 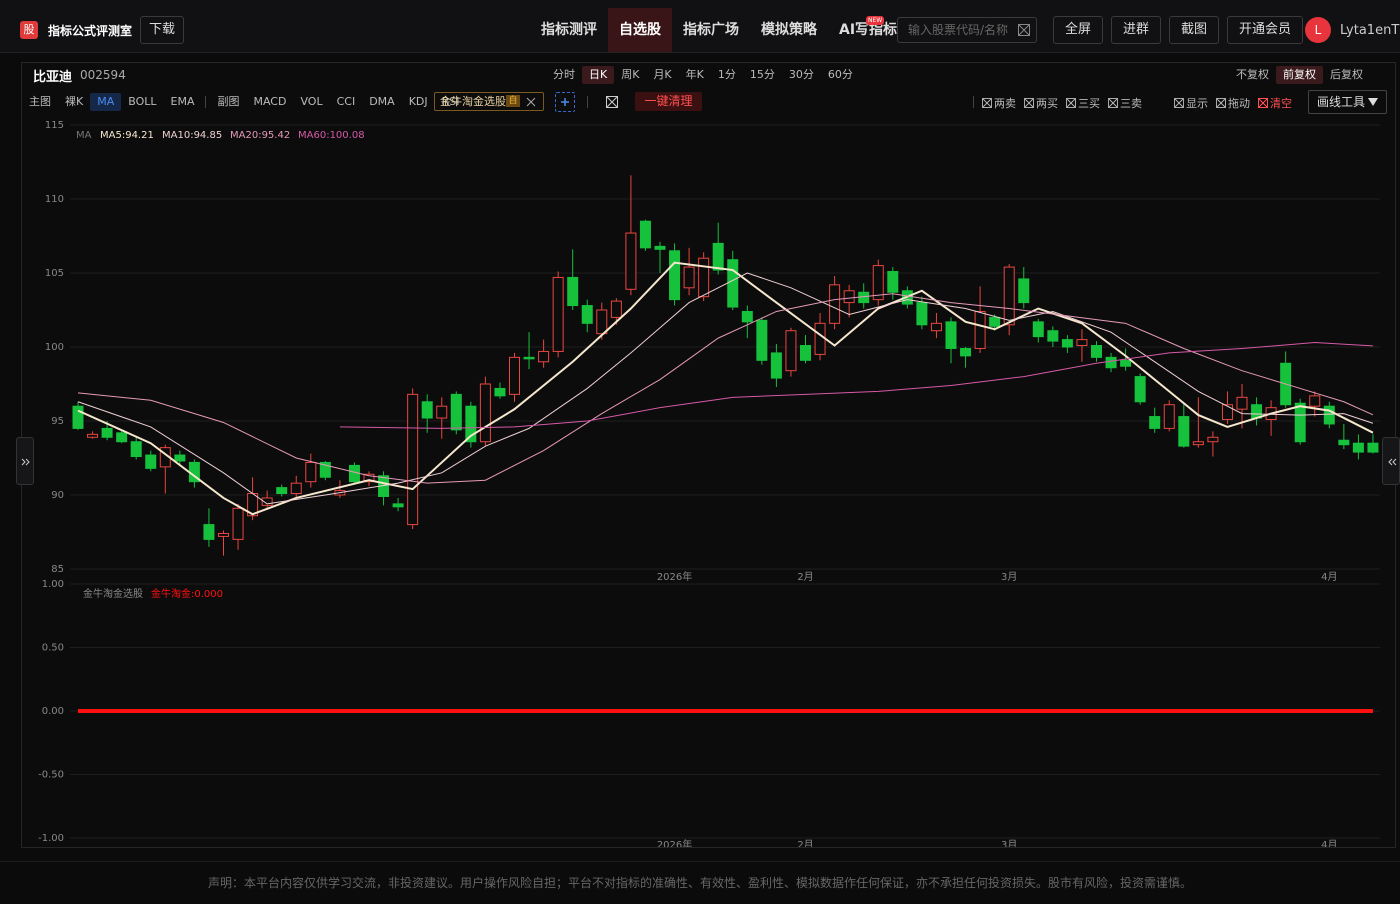 What do you see at coordinates (1009, 577) in the screenshot?
I see `x-tick-label: 3月` at bounding box center [1009, 577].